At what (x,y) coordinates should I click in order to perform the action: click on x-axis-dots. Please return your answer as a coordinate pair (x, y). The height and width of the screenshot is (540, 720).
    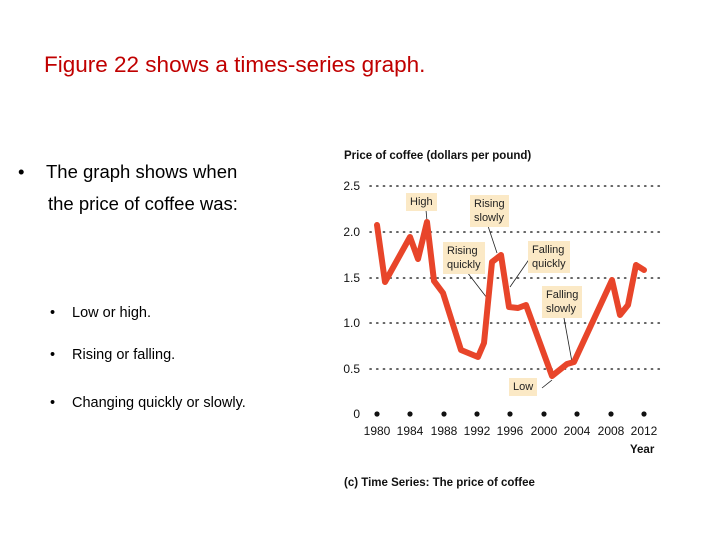
    Looking at the image, I should click on (510, 414).